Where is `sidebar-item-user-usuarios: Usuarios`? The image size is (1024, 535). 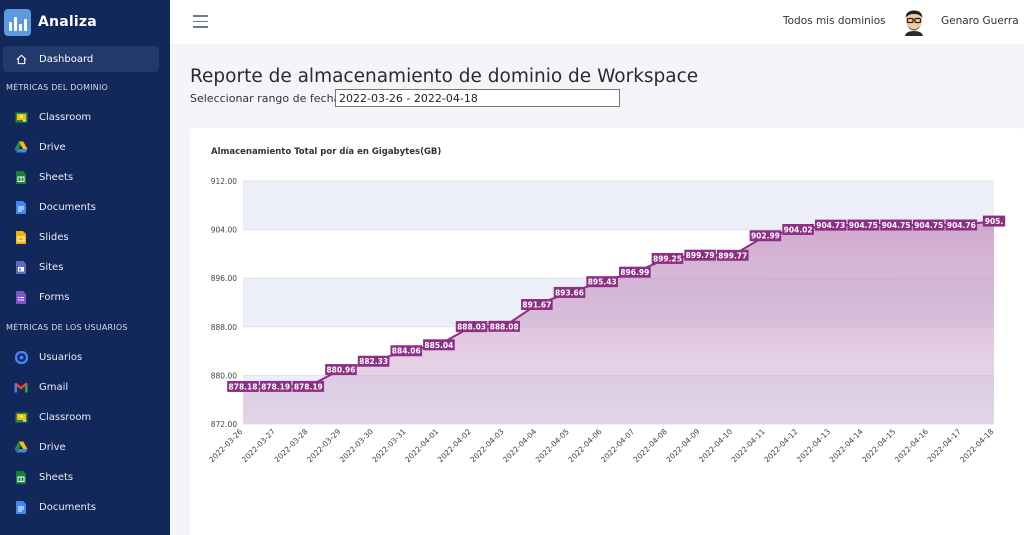
sidebar-item-user-usuarios: Usuarios is located at coordinates (85, 357).